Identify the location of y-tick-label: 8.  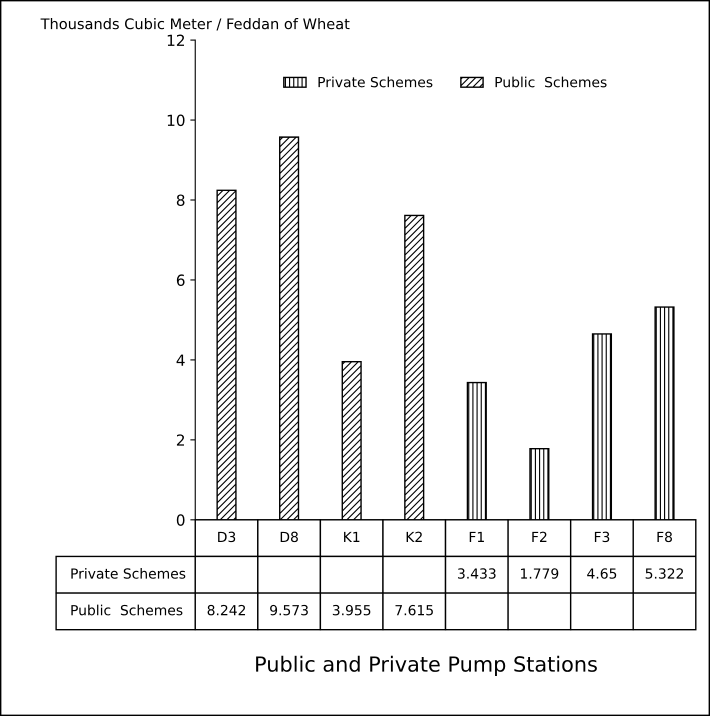
(180, 200).